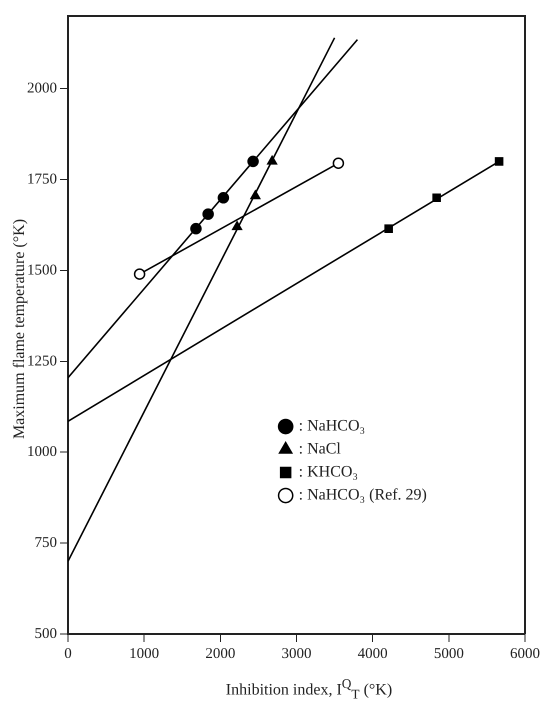  Describe the element at coordinates (309, 689) in the screenshot. I see `x-axis-title: Inhibition index, I$^{Q}$$_{T}$ (°K)` at that location.